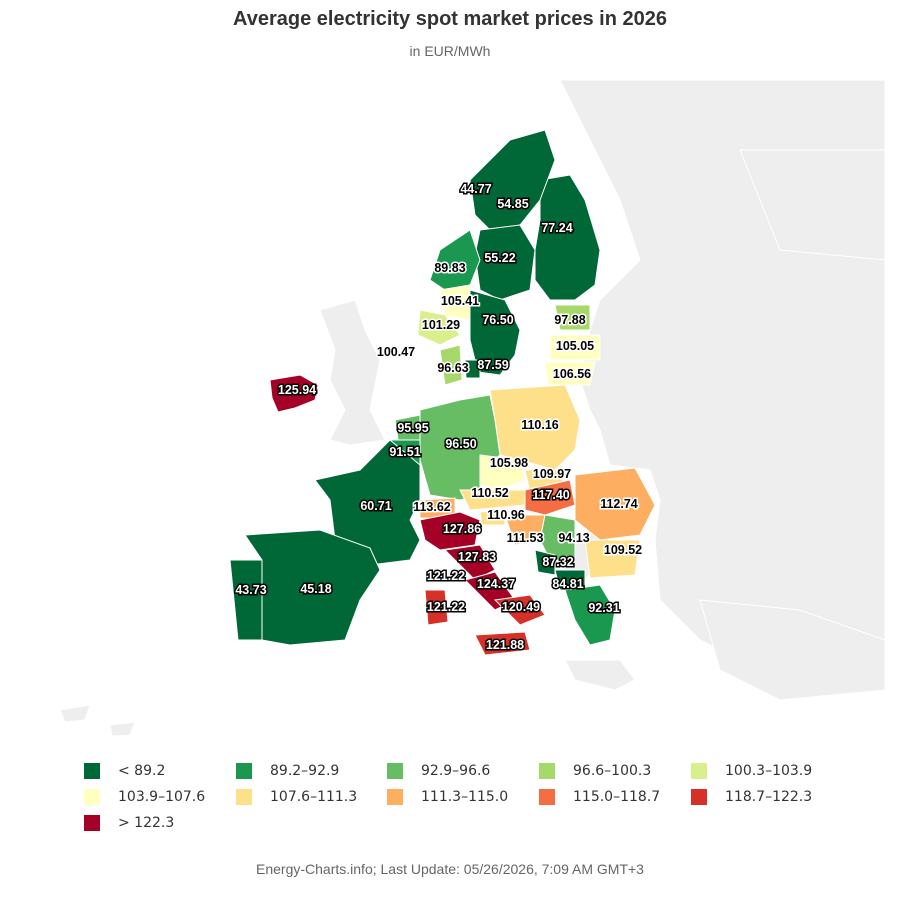 Image resolution: width=900 pixels, height=900 pixels. What do you see at coordinates (567, 584) in the screenshot?
I see `label-mk: 84.81` at bounding box center [567, 584].